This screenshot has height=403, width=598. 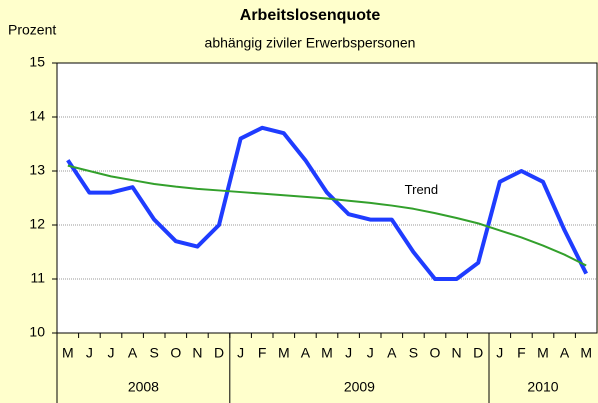 I want to click on y-tick-label: 11, so click(x=37, y=278).